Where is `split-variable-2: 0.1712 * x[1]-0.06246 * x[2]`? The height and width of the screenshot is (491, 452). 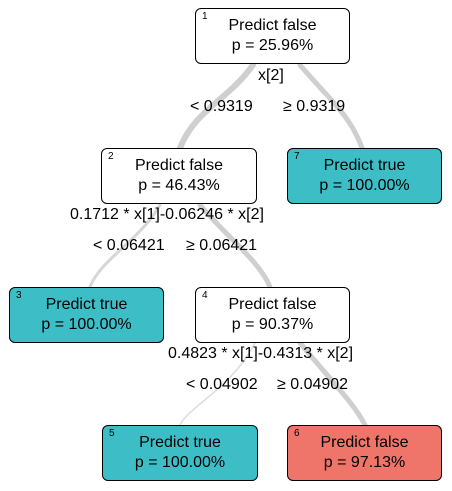
split-variable-2: 0.1712 * x[1]-0.06246 * x[2] is located at coordinates (167, 214).